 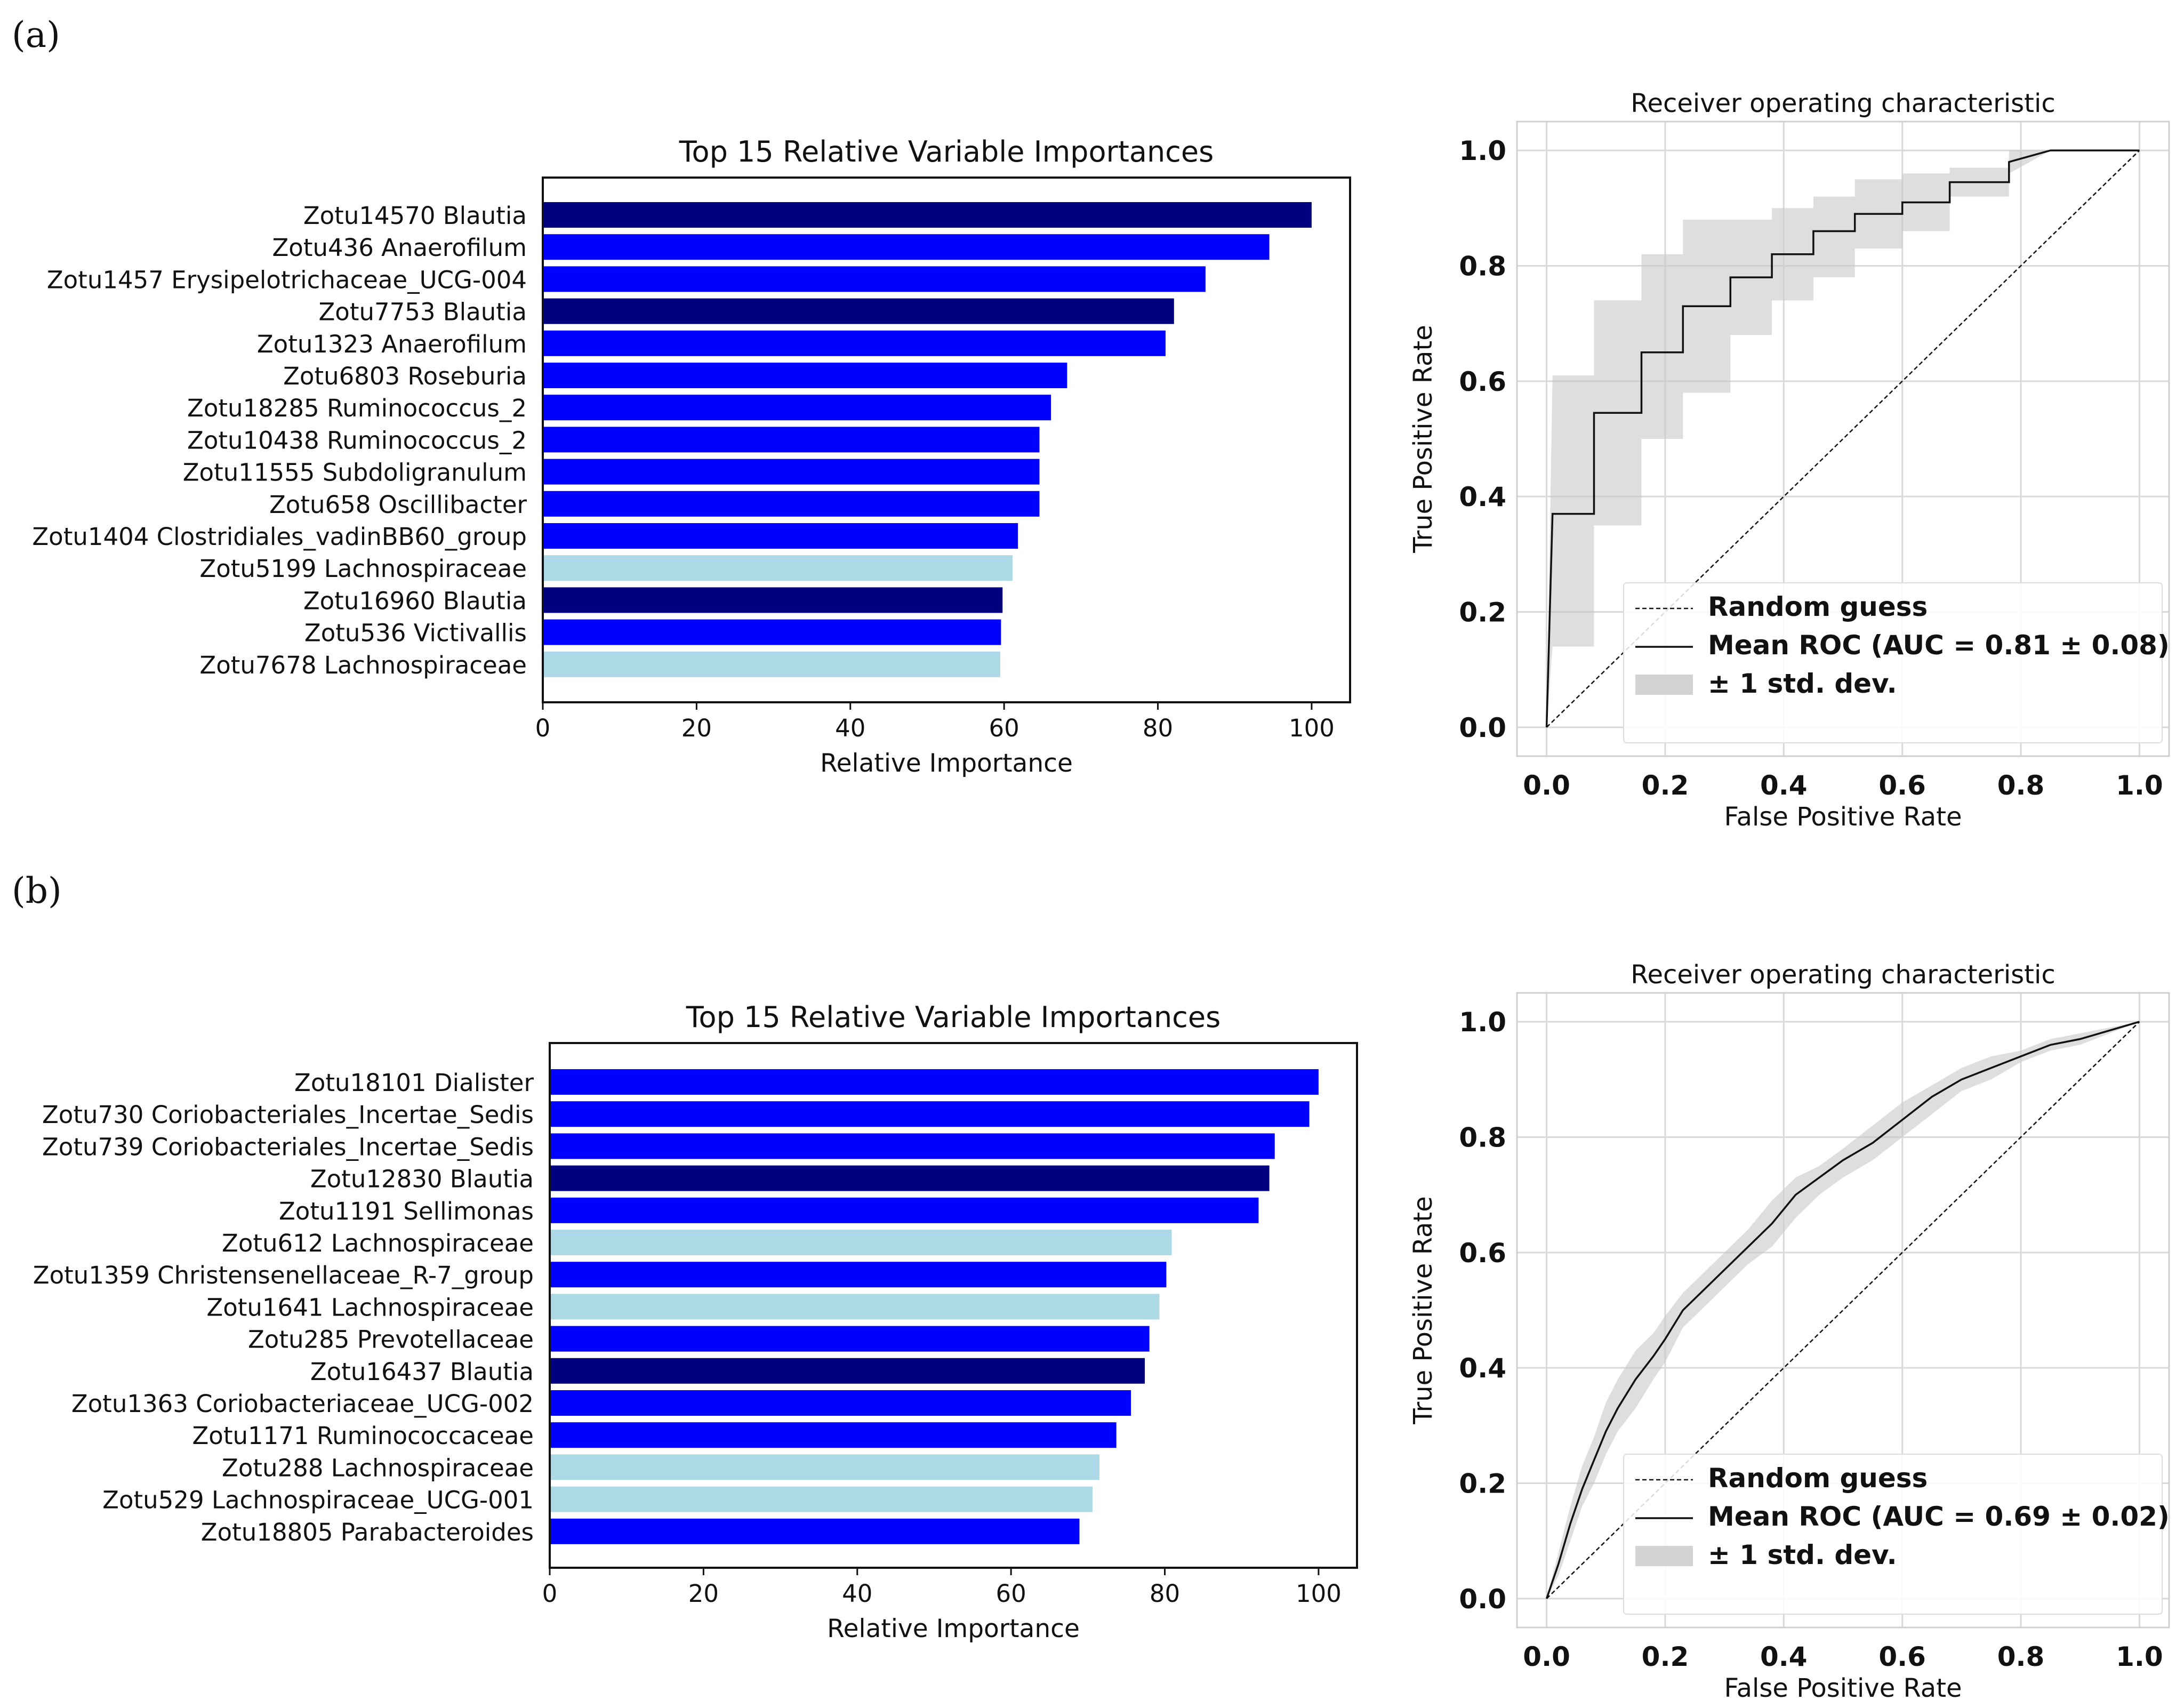 What do you see at coordinates (363, 665) in the screenshot?
I see `bar-category-label: Zotu7678 Lachnospiraceae` at bounding box center [363, 665].